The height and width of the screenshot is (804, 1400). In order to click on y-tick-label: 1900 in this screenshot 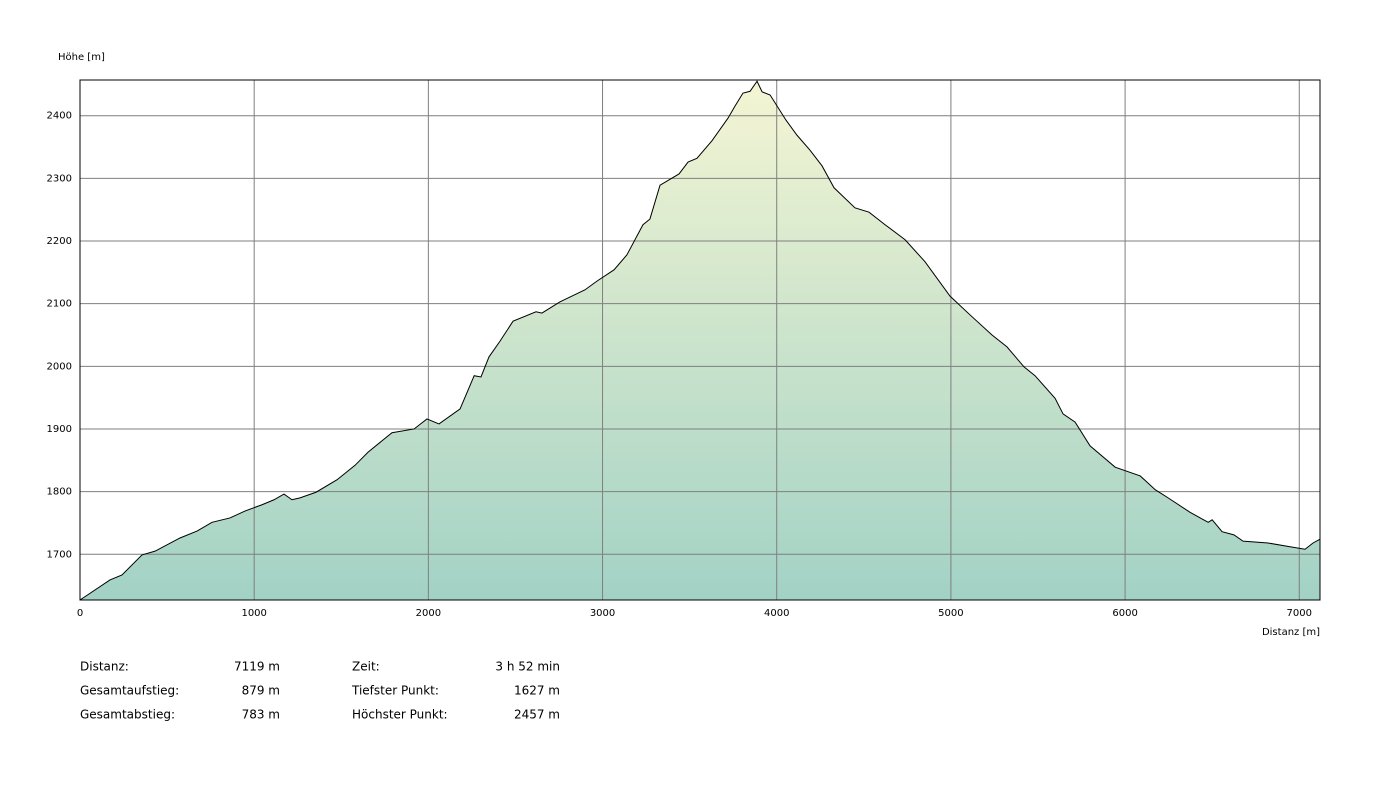, I will do `click(59, 429)`.